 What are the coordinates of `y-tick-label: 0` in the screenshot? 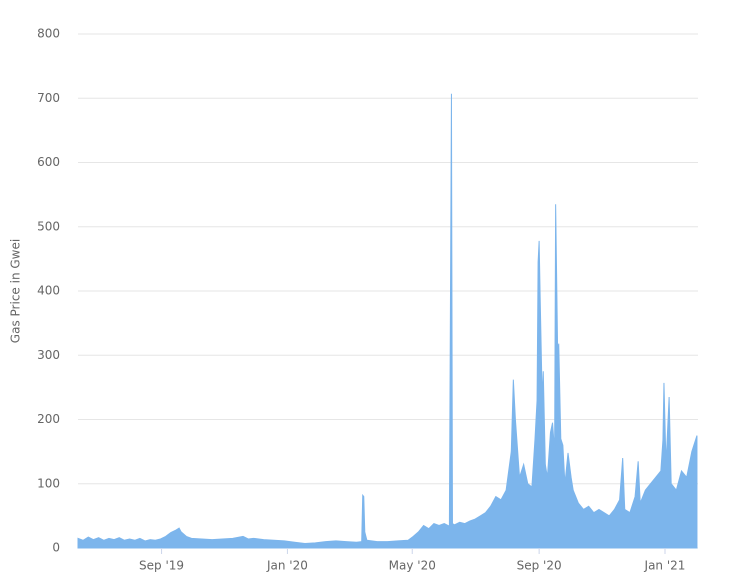 It's located at (56, 548).